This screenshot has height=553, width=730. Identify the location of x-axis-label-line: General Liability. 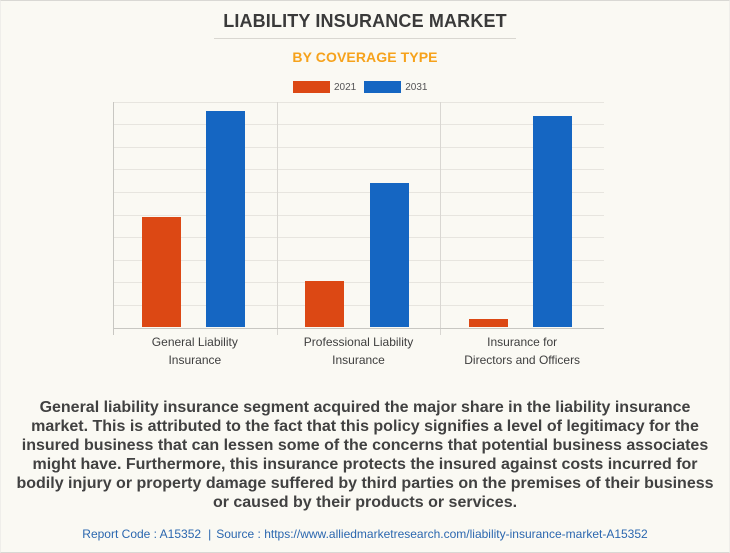
(194, 342).